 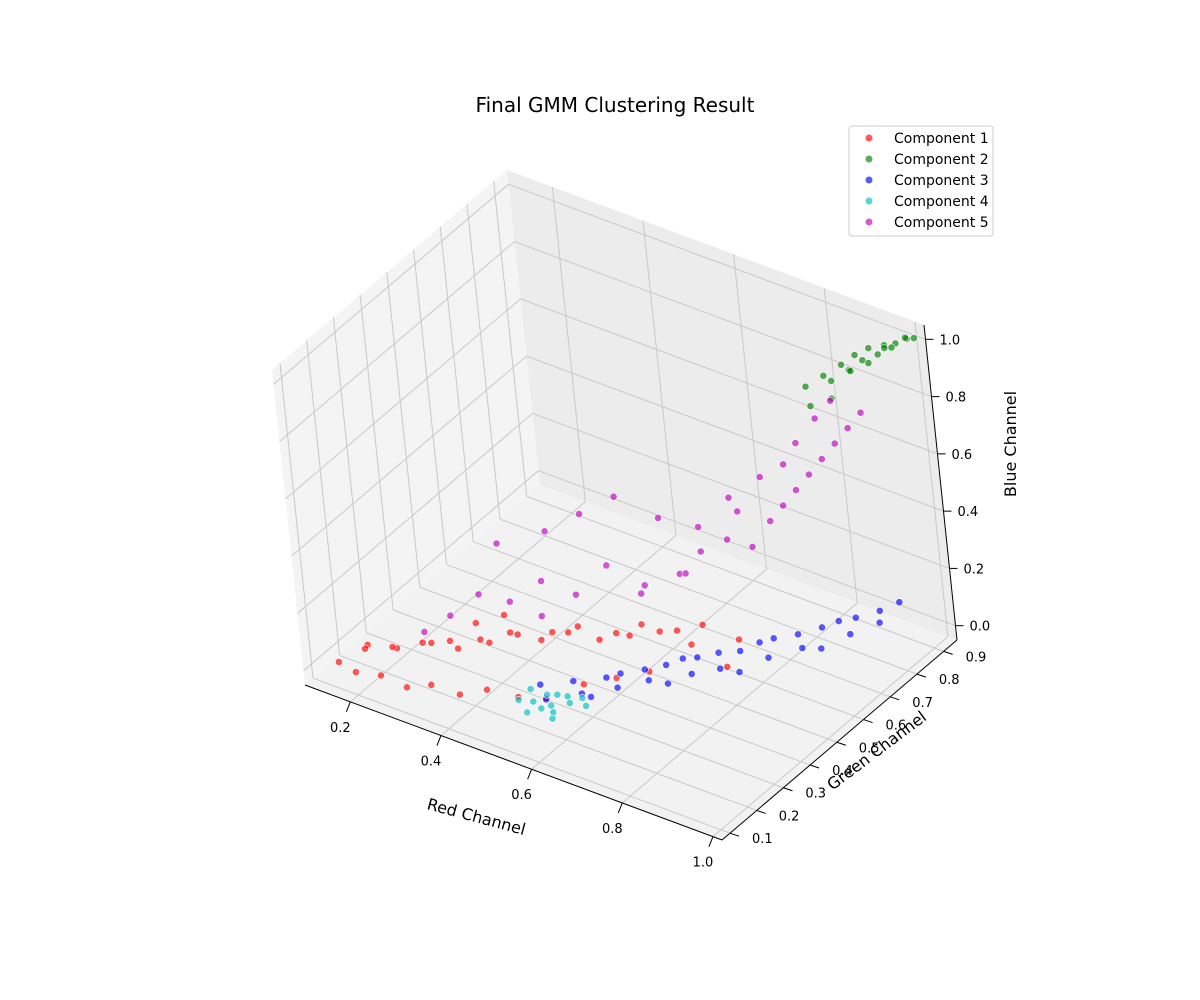 I want to click on z-tick-label: 0.2, so click(x=974, y=569).